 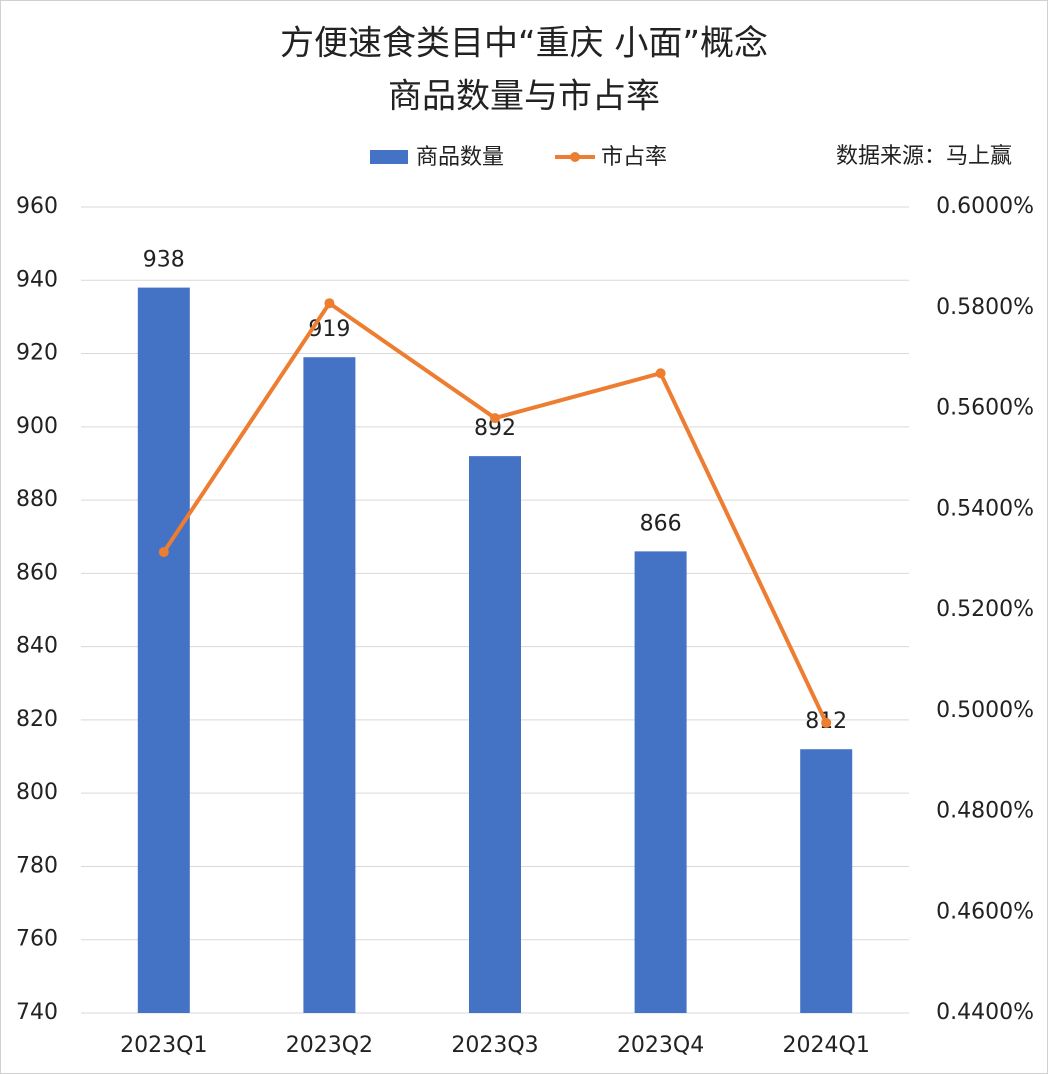 I want to click on y-tick-label: 860, so click(x=37, y=572).